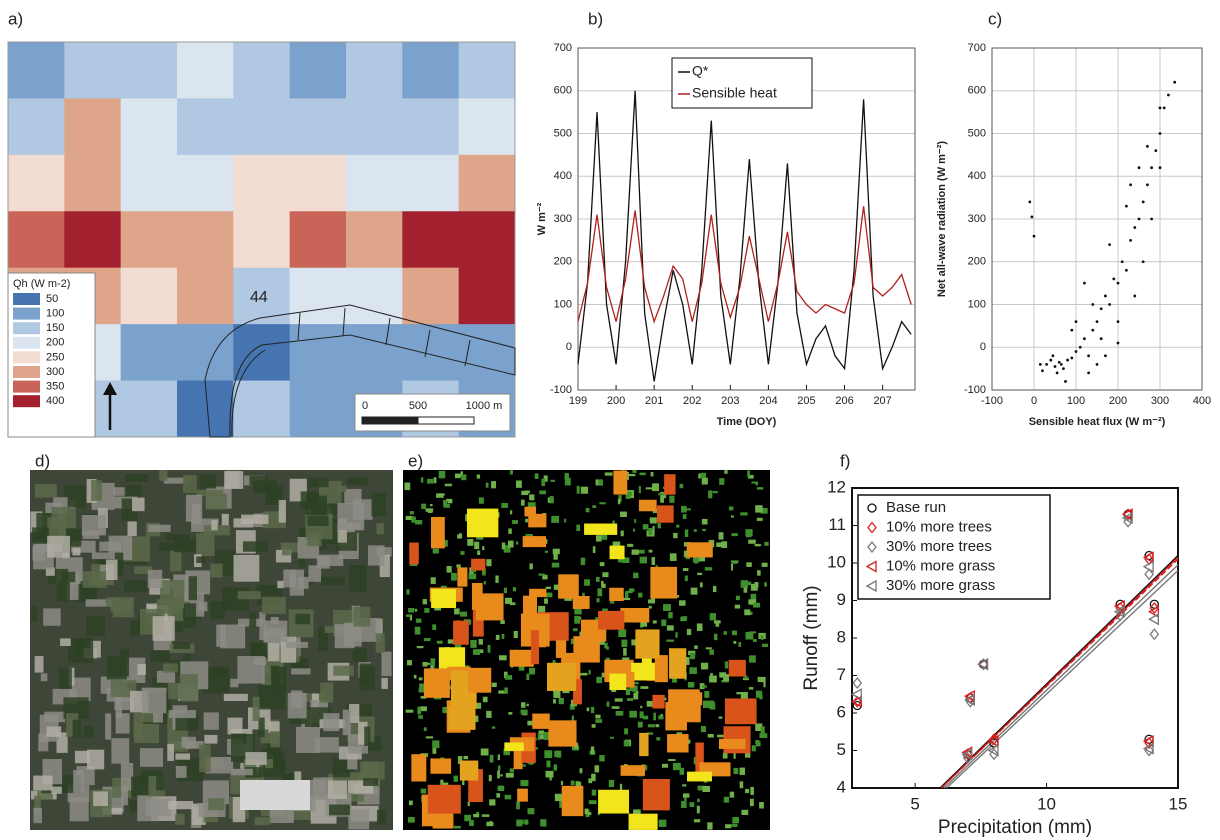 This screenshot has height=840, width=1220. Describe the element at coordinates (1034, 401) in the screenshot. I see `x-tick-label: 0` at that location.